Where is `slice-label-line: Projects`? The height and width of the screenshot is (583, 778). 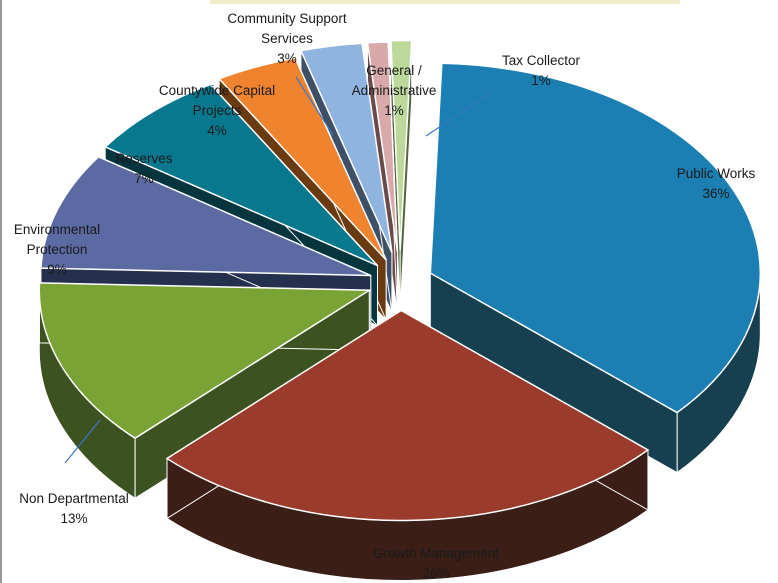 slice-label-line: Projects is located at coordinates (217, 110).